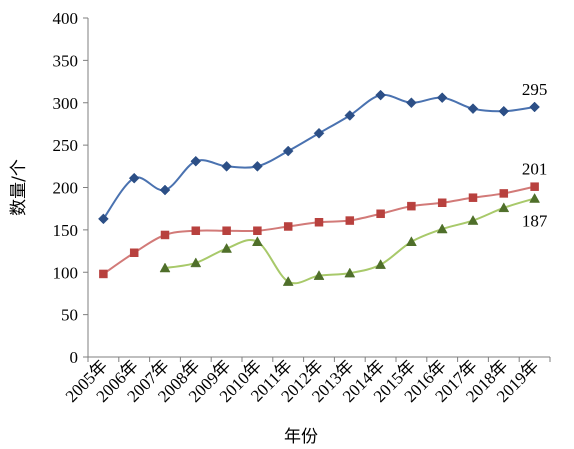  Describe the element at coordinates (66, 230) in the screenshot. I see `y-tick-label: 150` at that location.